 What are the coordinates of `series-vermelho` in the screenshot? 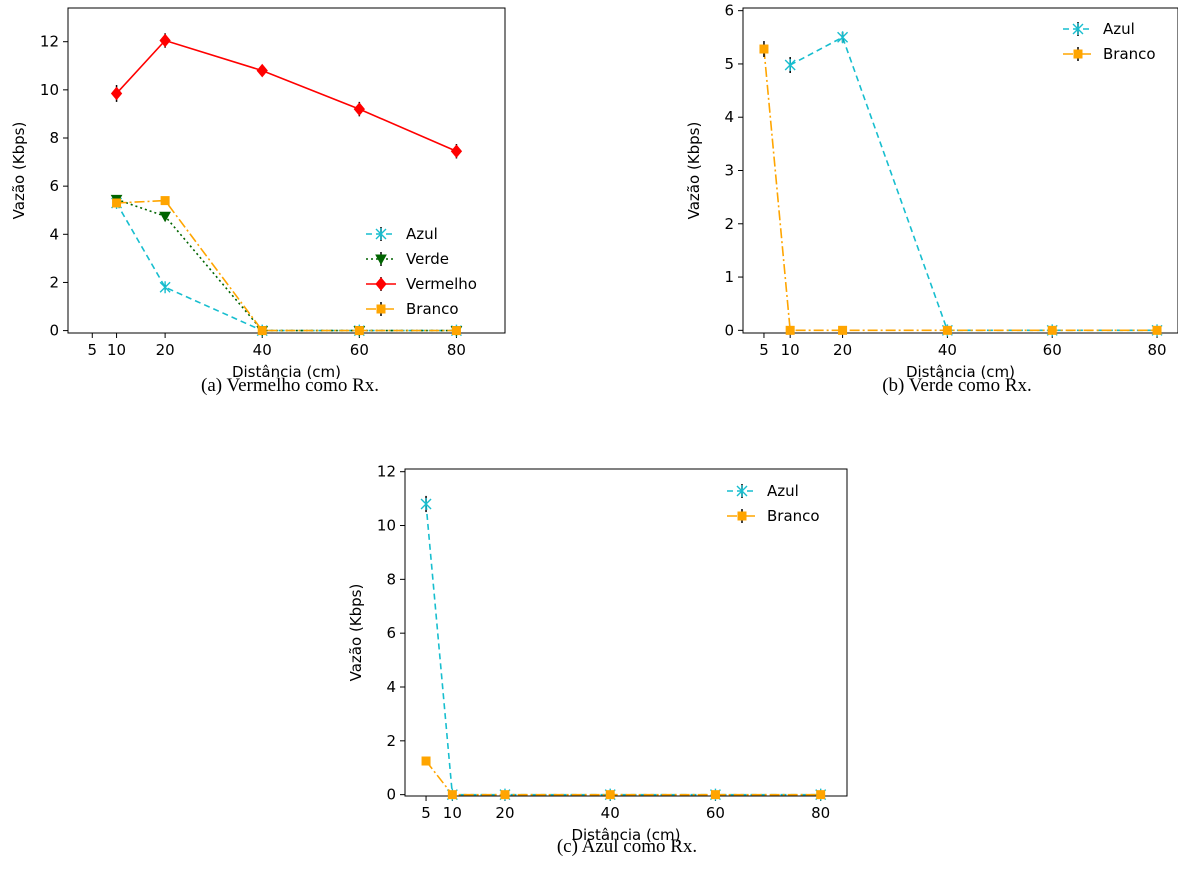 It's located at (286, 96).